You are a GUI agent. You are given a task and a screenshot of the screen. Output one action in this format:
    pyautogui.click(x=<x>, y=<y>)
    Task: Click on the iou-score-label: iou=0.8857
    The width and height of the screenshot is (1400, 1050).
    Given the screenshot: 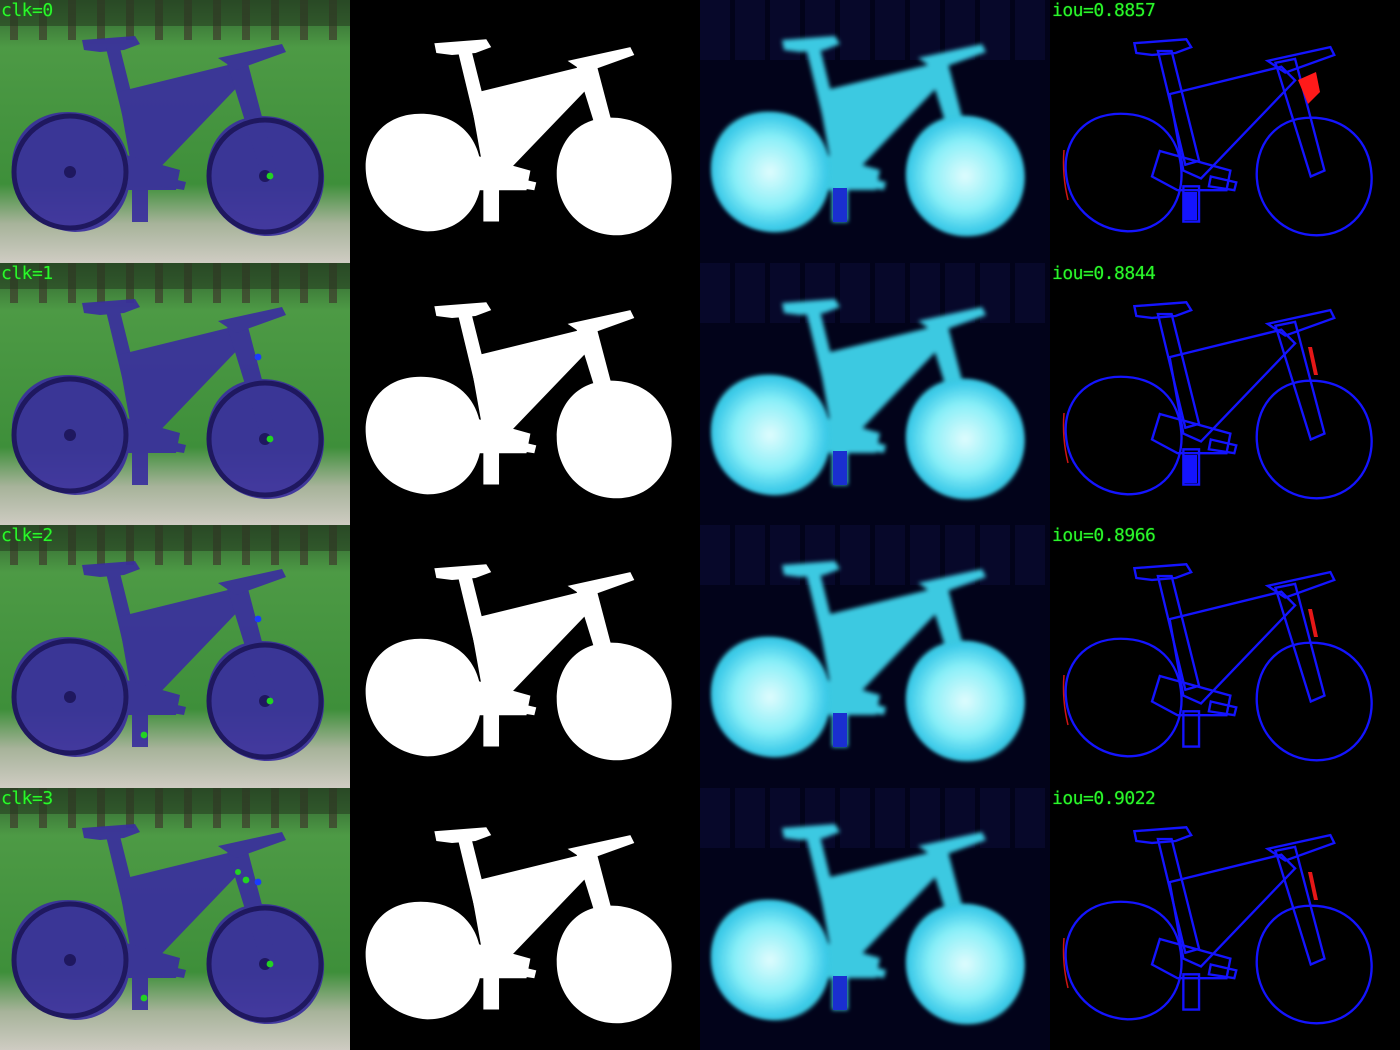 What is the action you would take?
    pyautogui.click(x=1104, y=10)
    